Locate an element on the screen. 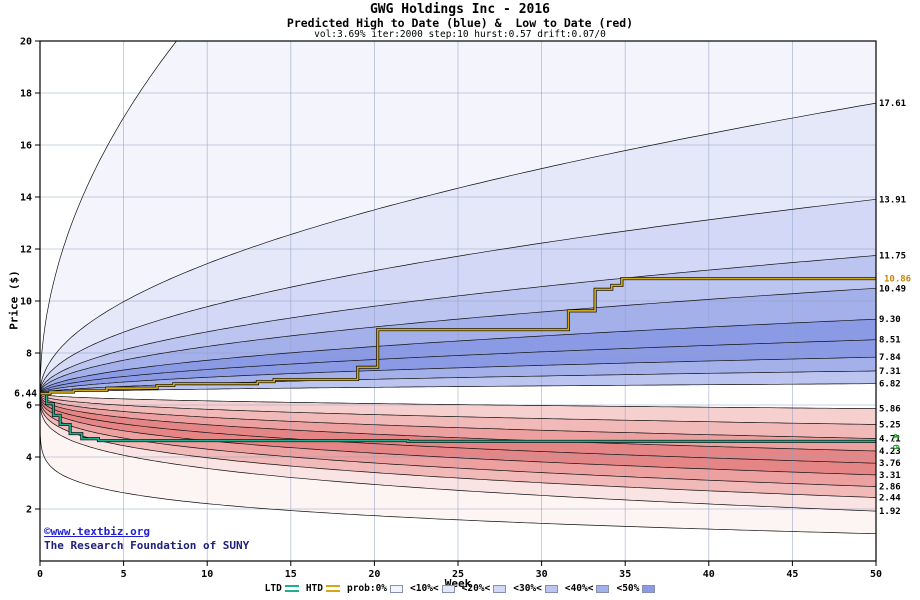 This screenshot has width=920, height=600. x-tick-label: 20 is located at coordinates (374, 574).